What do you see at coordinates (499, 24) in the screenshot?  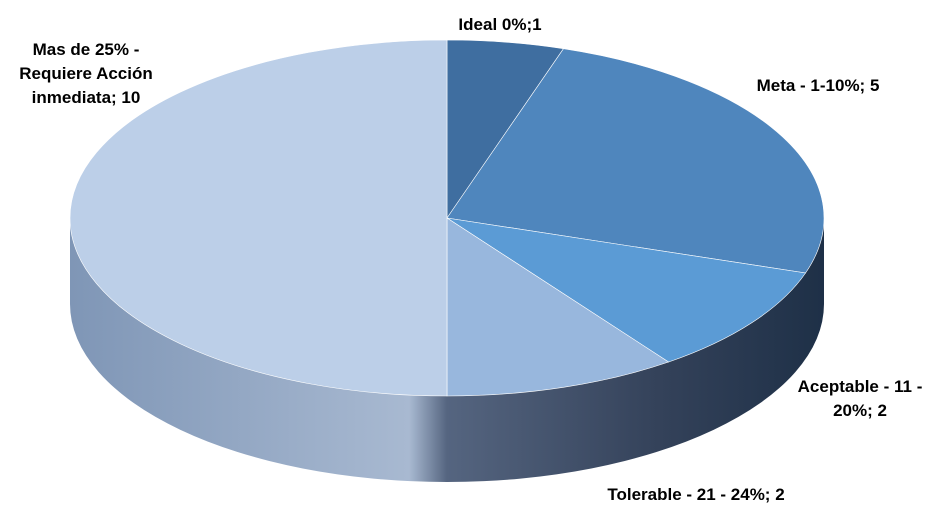 I see `pie-label-0: Ideal 0%;1` at bounding box center [499, 24].